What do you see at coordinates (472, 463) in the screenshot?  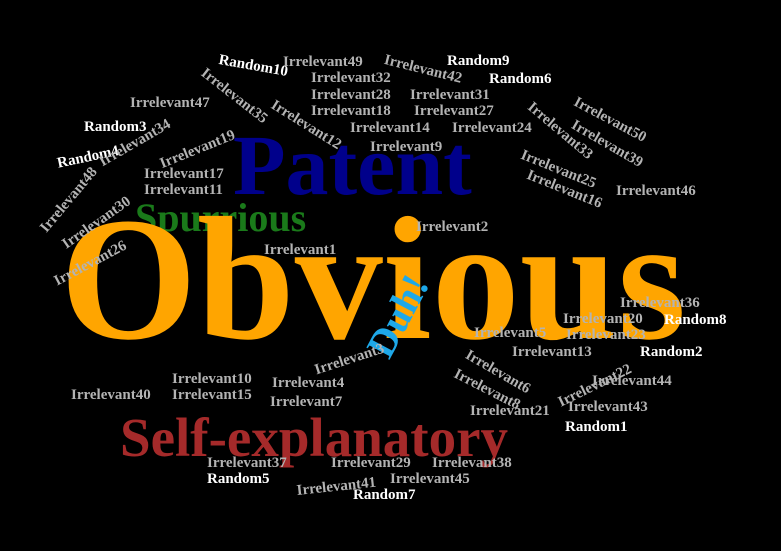 I see `word-irrelevant38: Irrelevant38` at bounding box center [472, 463].